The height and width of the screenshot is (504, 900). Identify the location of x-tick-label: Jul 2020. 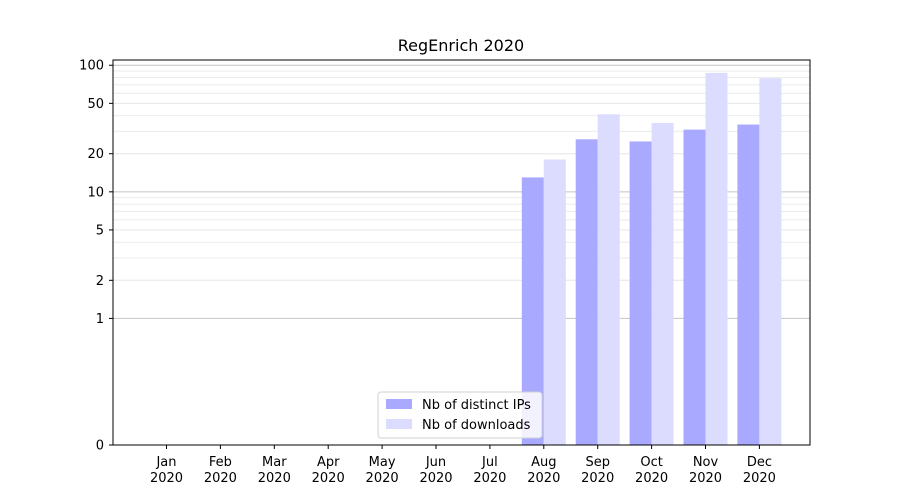
(489, 470).